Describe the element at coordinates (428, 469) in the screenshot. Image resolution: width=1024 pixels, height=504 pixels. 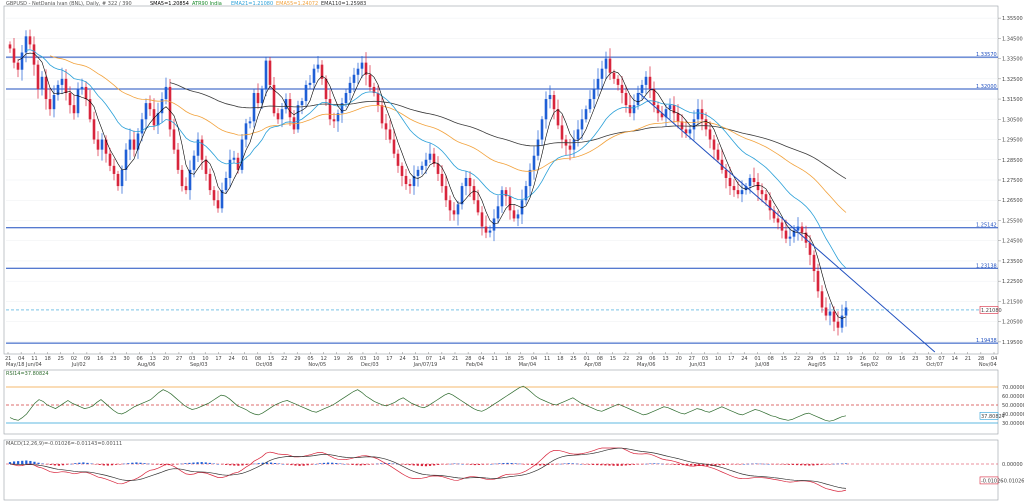
I see `macd-line` at that location.